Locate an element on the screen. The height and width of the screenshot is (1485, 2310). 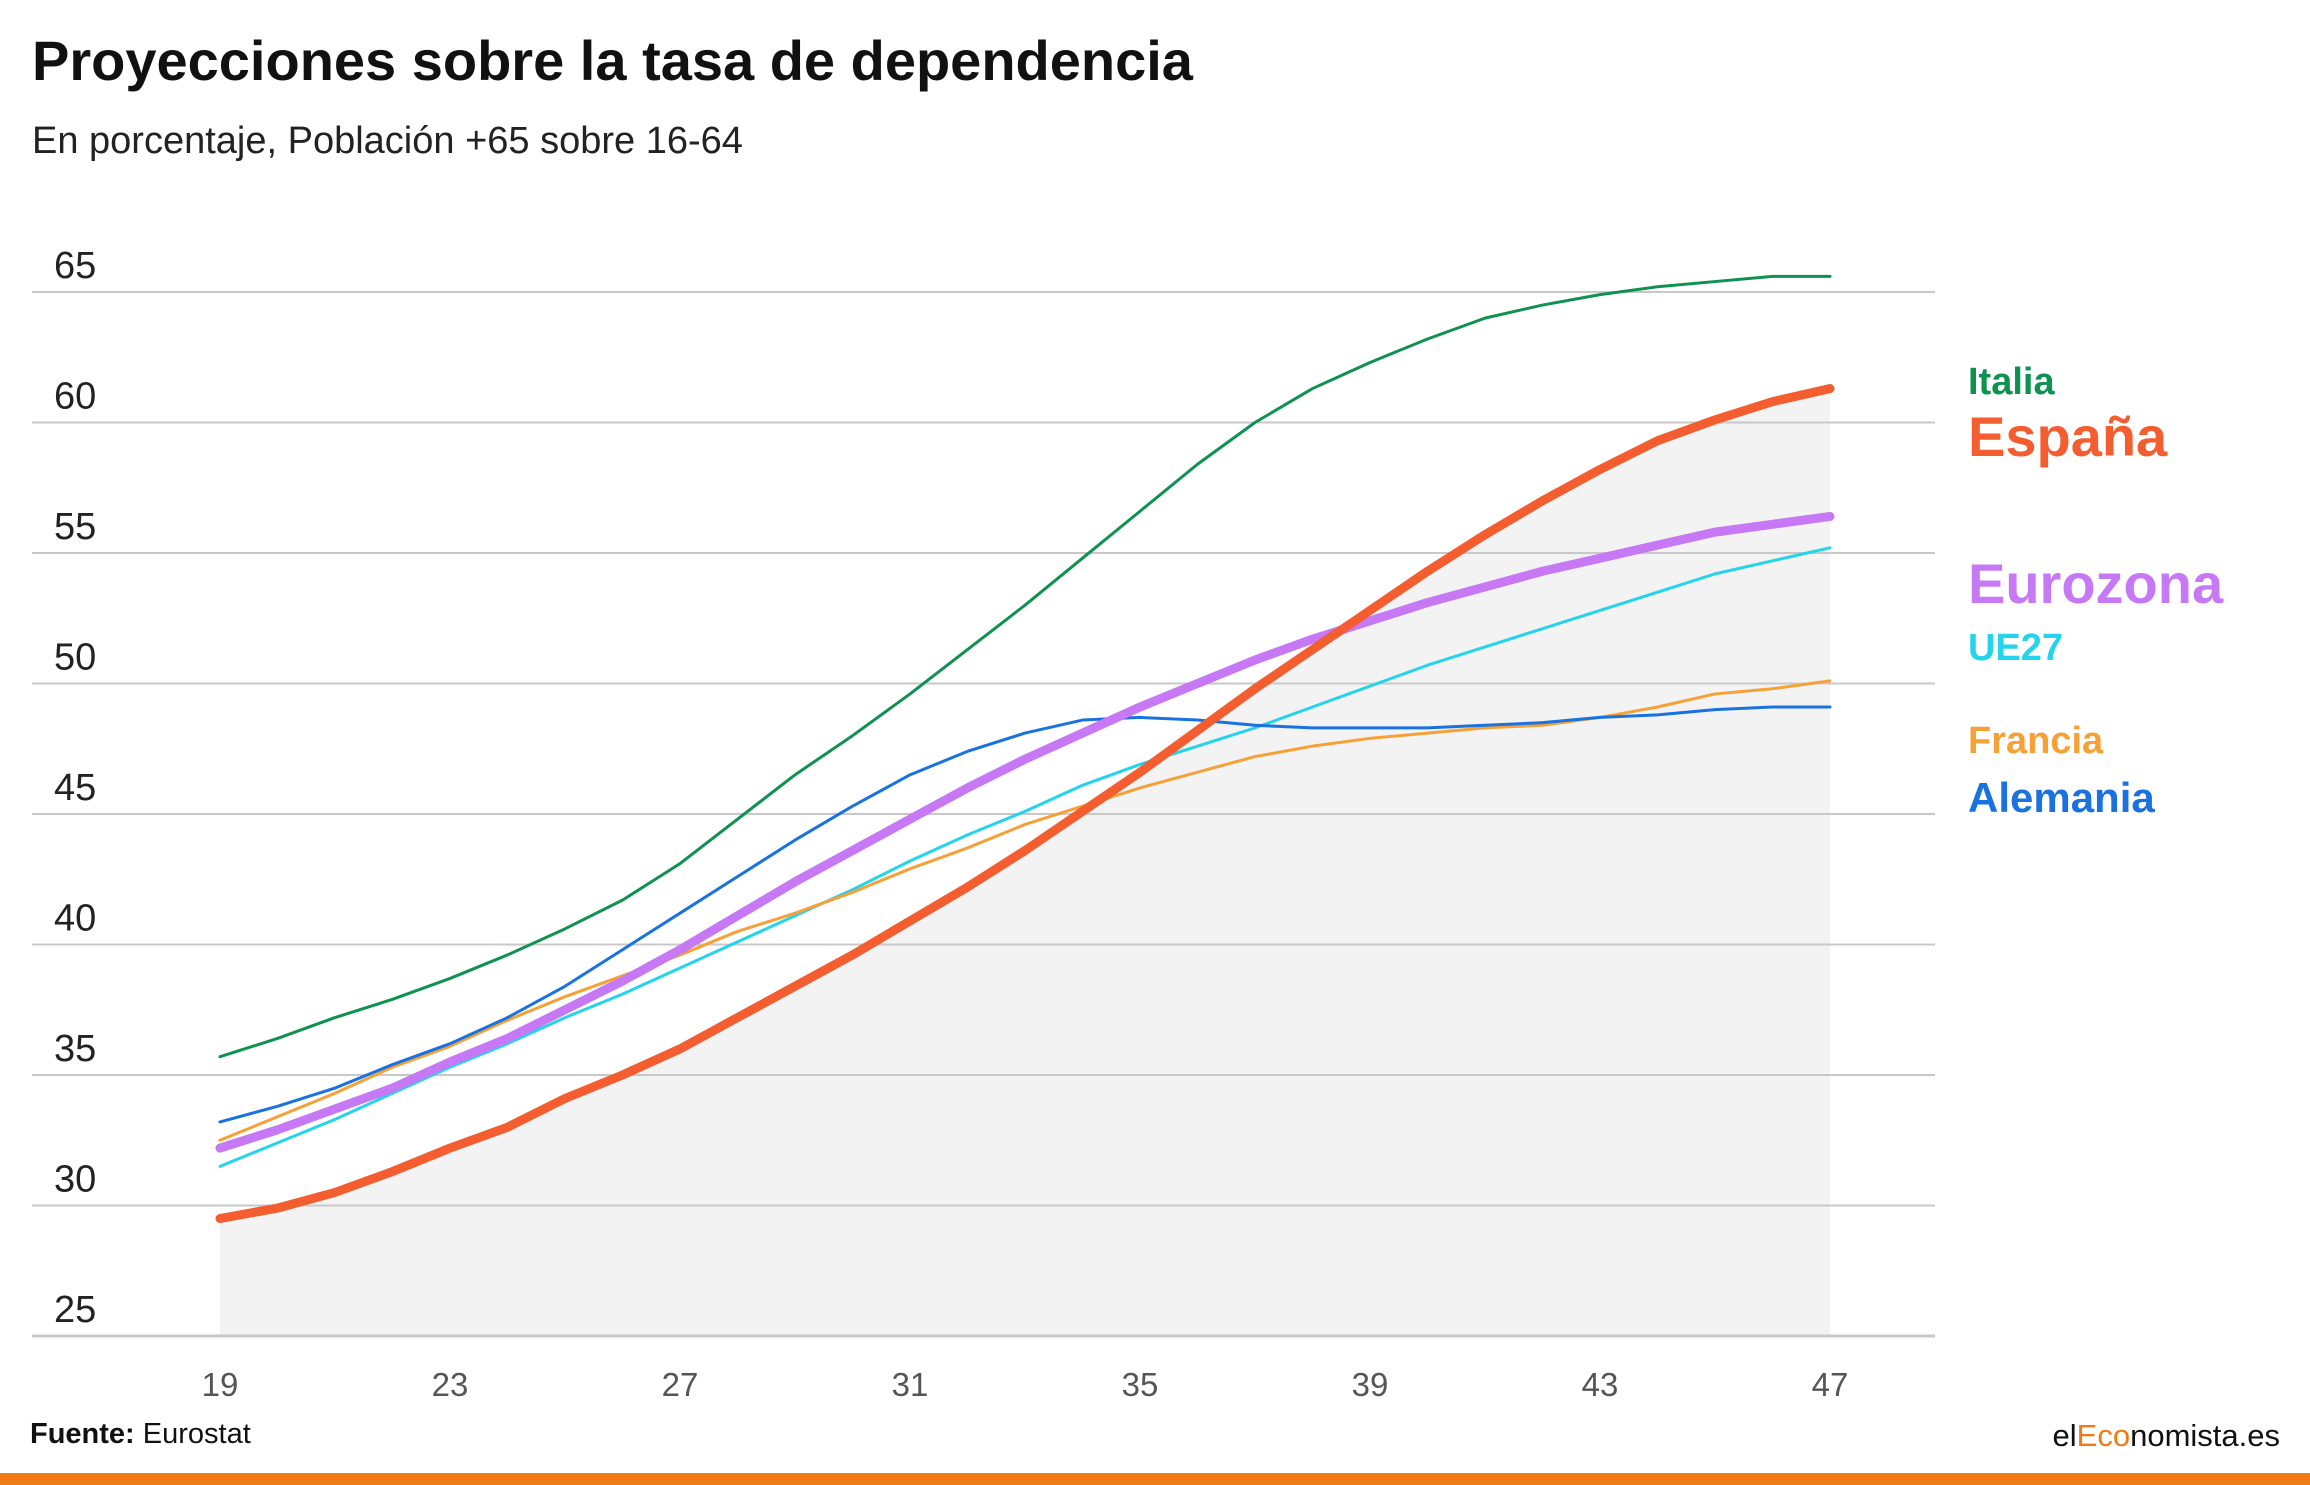
source-note: Fuente: Eurostat is located at coordinates (140, 1434).